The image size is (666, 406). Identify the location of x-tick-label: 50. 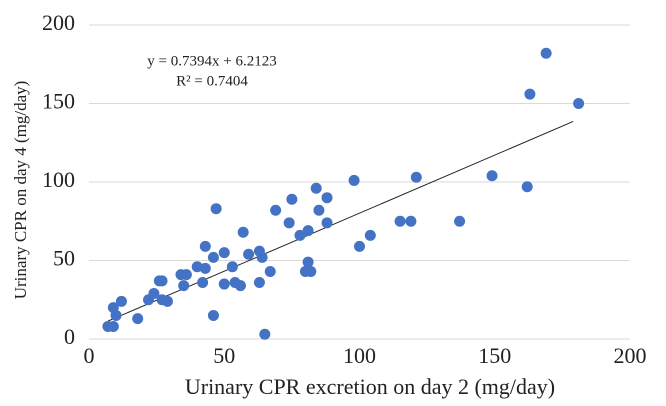
(224, 355).